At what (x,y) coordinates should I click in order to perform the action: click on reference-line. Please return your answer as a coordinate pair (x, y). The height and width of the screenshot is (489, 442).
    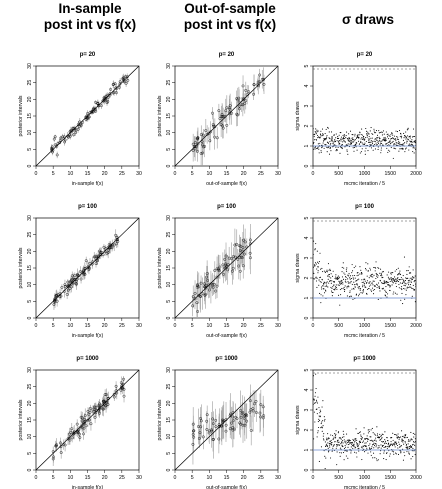
    Looking at the image, I should click on (87, 420).